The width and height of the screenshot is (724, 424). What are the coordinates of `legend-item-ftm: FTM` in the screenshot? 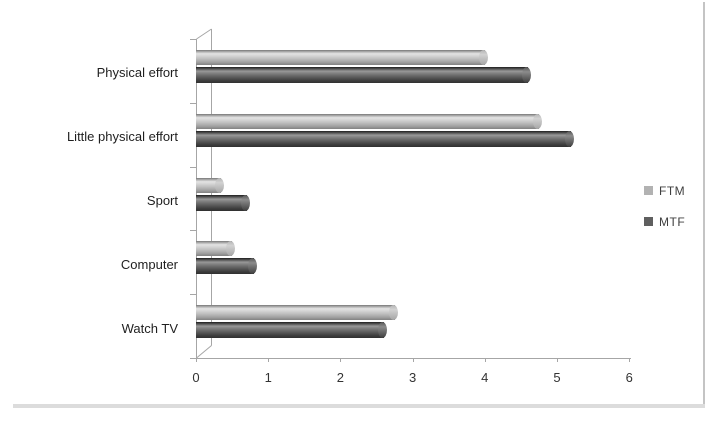 It's located at (665, 190).